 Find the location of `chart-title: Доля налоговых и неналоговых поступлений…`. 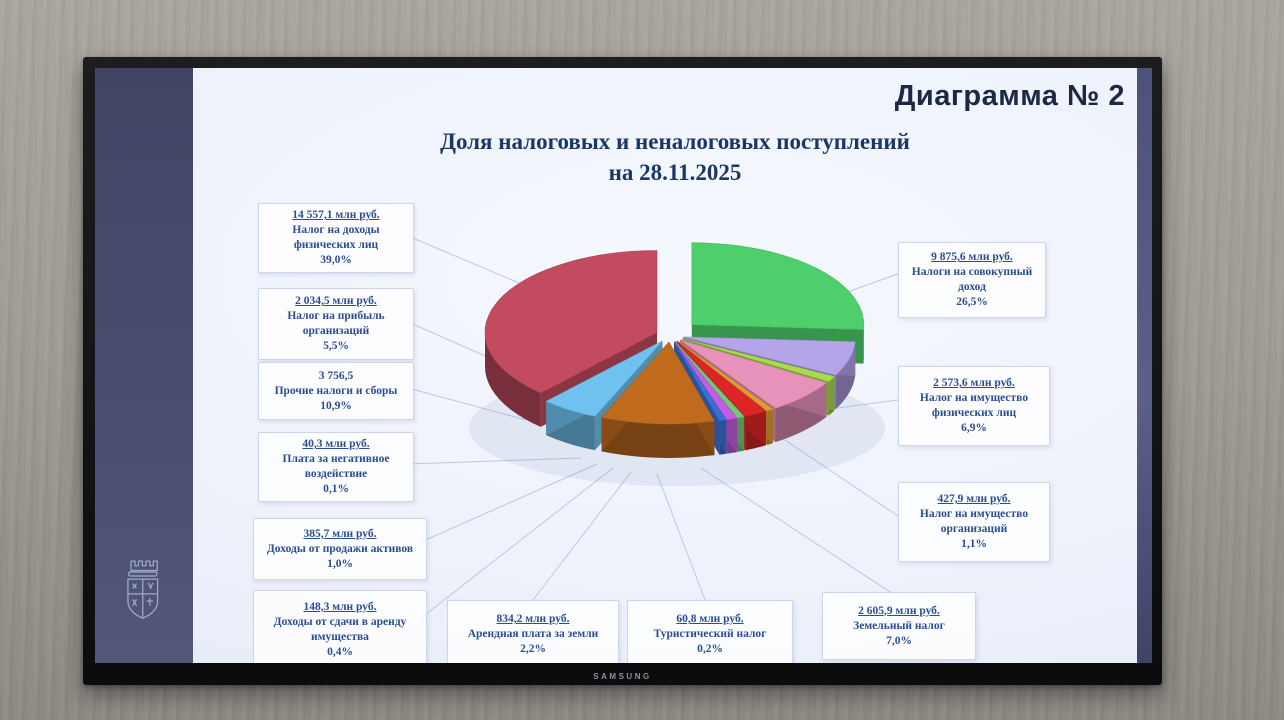

chart-title: Доля налоговых и неналоговых поступлений… is located at coordinates (675, 157).